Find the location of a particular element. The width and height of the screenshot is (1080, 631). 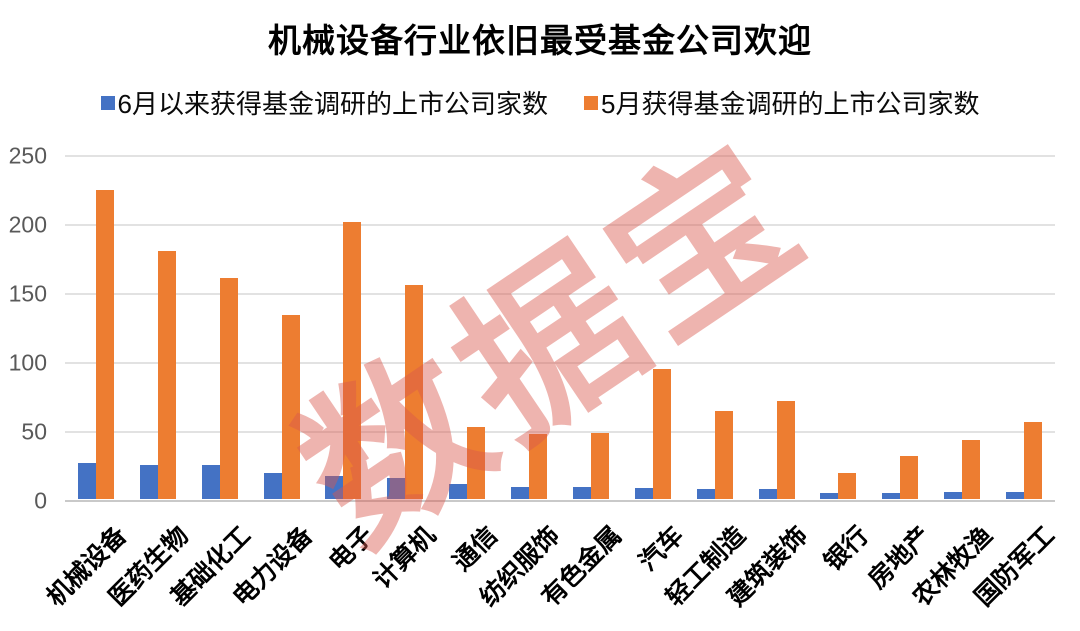

legend-marker-june is located at coordinates (107, 102).